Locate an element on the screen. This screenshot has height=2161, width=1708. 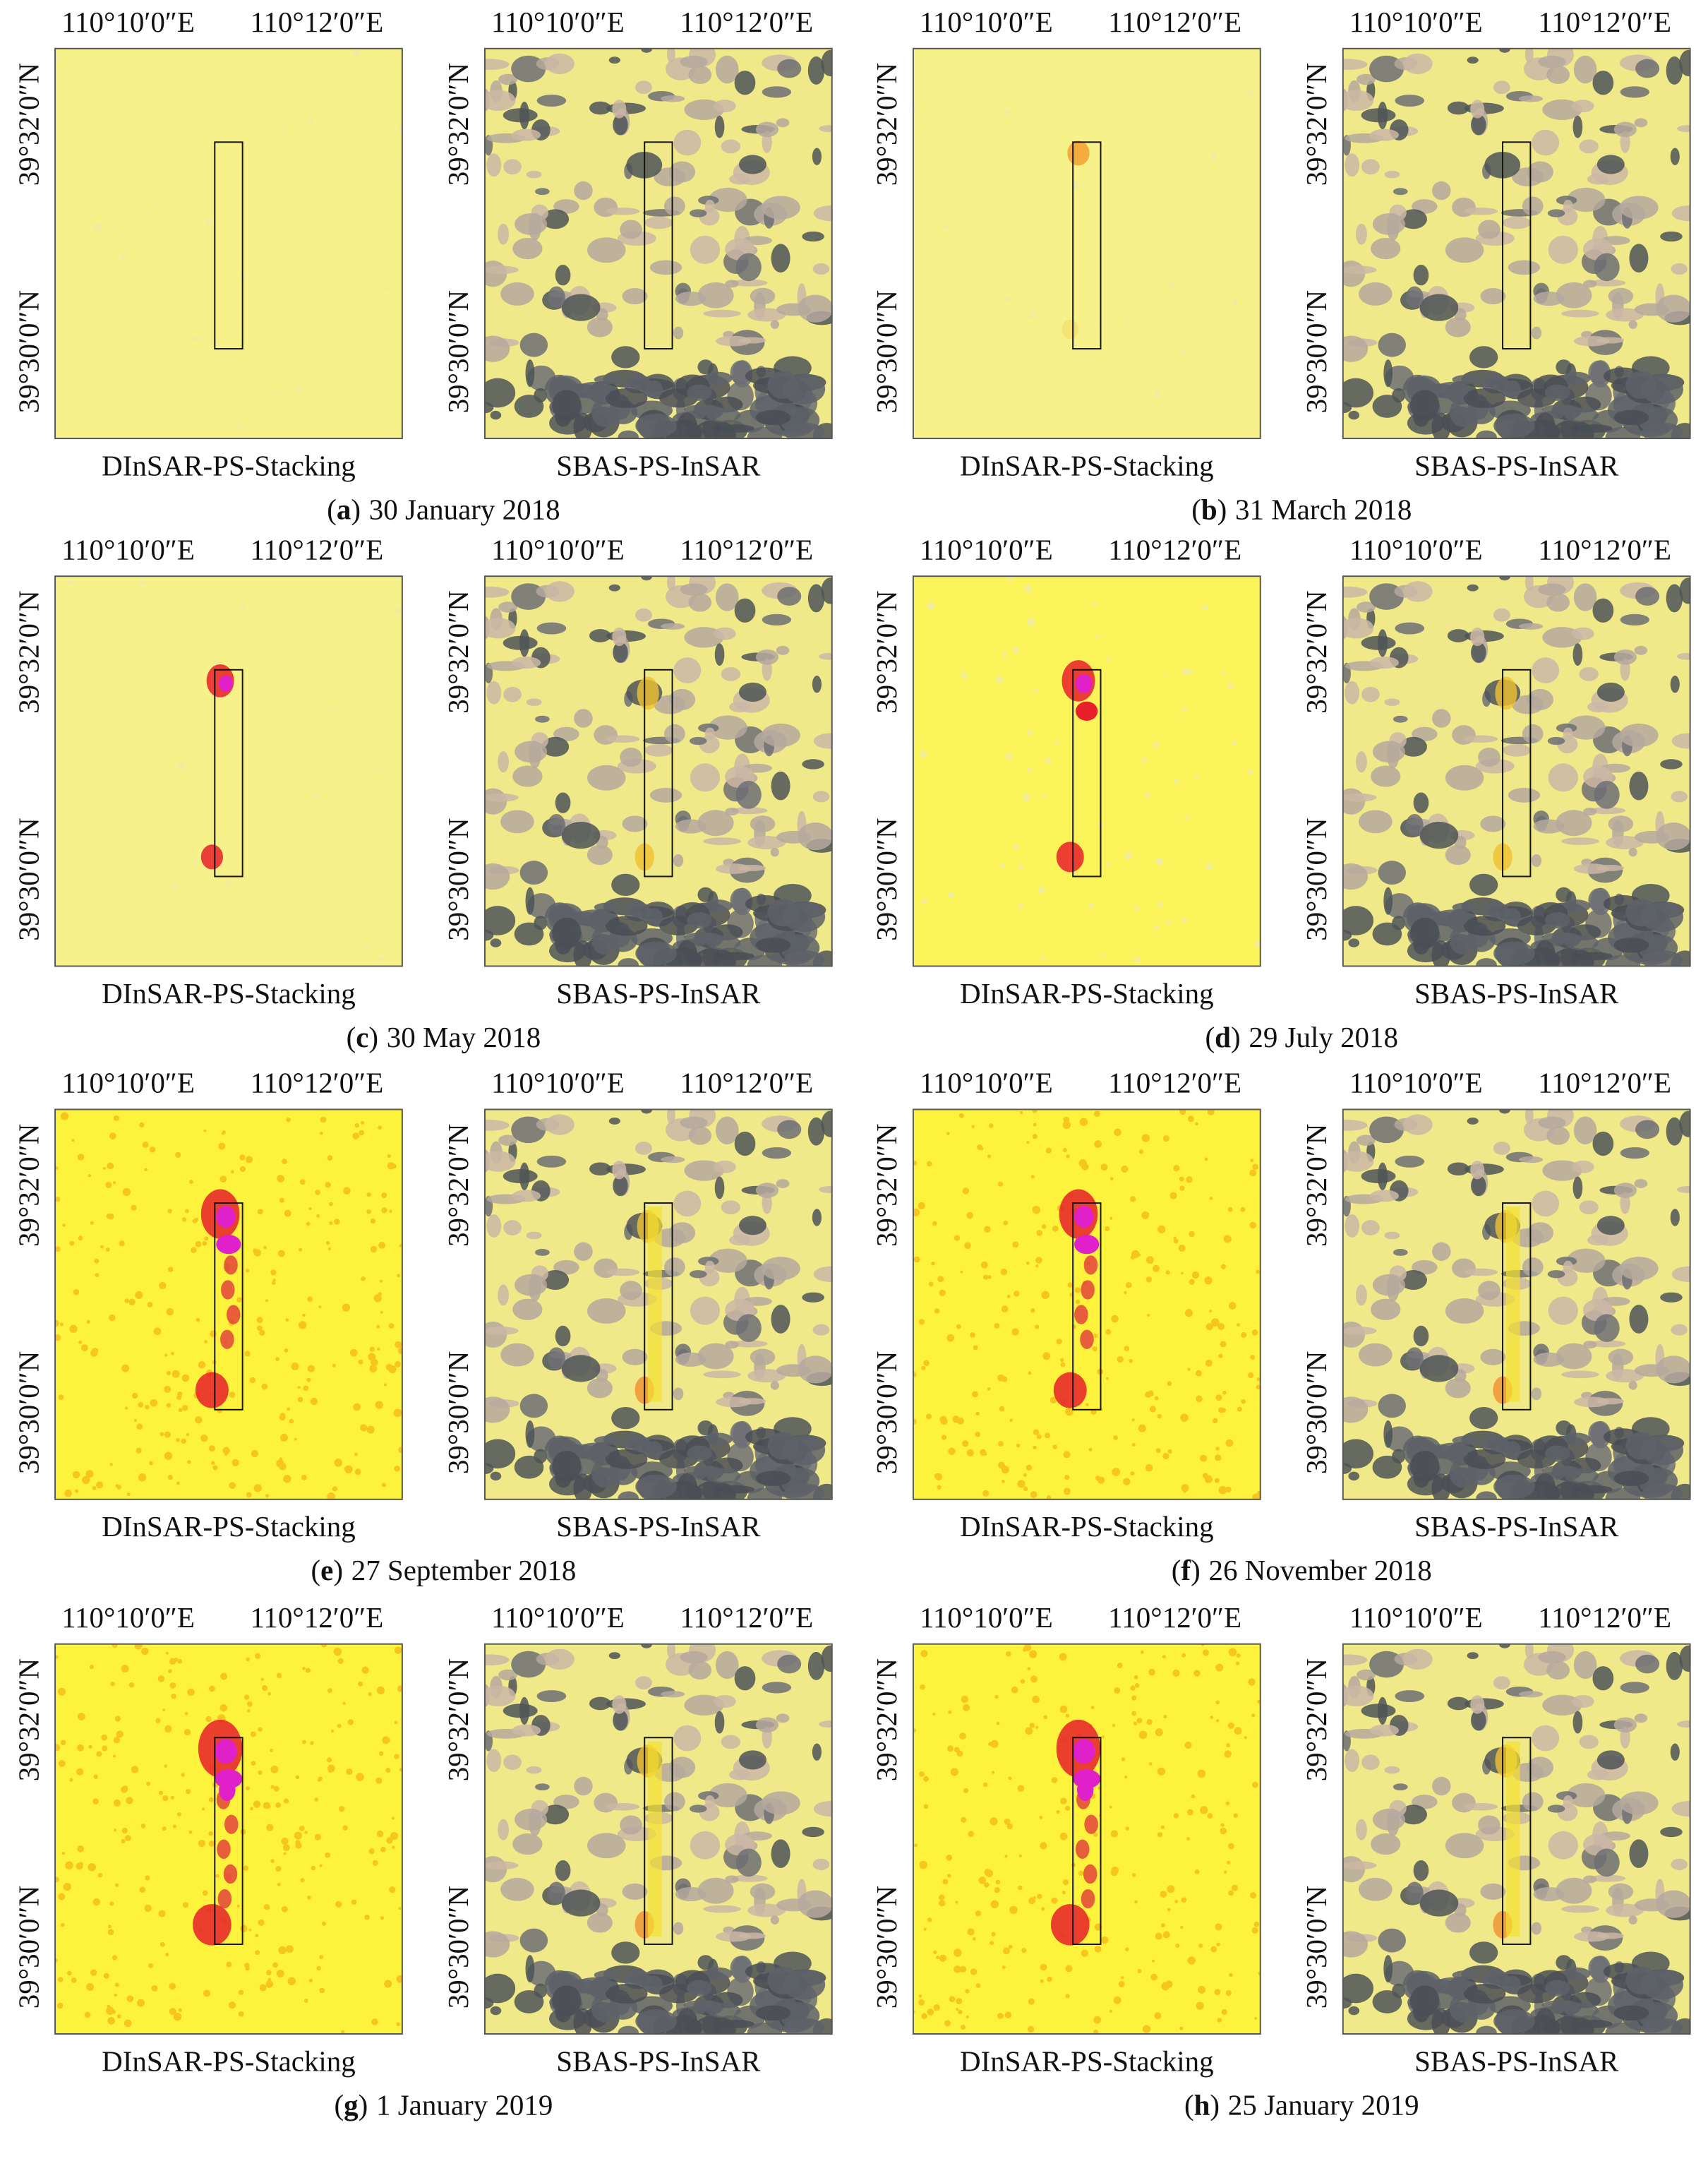
latitude-label: 39°32′0″N is located at coordinates (886, 124).